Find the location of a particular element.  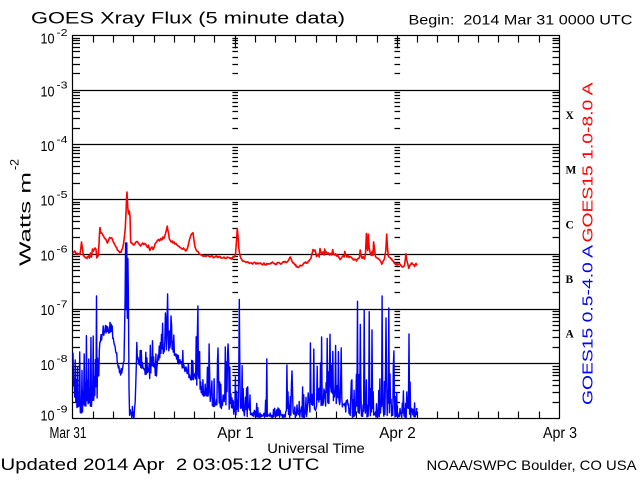

svg-text: GOES15 1.0-8.0 A is located at coordinates (588, 163).